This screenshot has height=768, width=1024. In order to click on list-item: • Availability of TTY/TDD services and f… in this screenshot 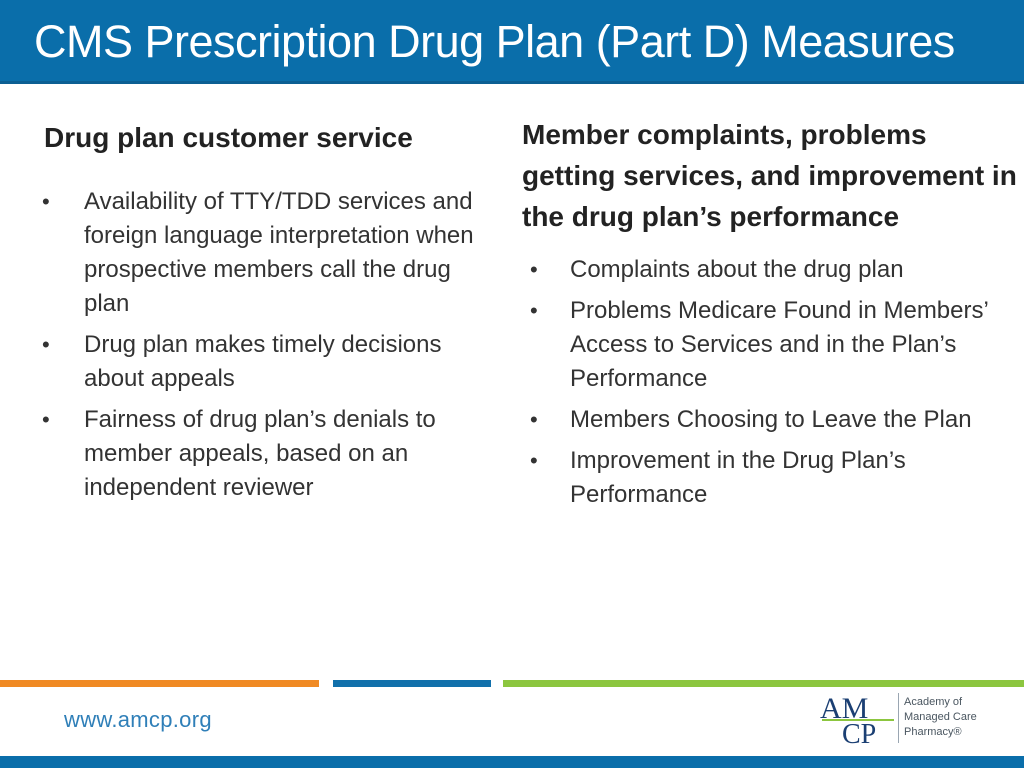, I will do `click(260, 253)`.